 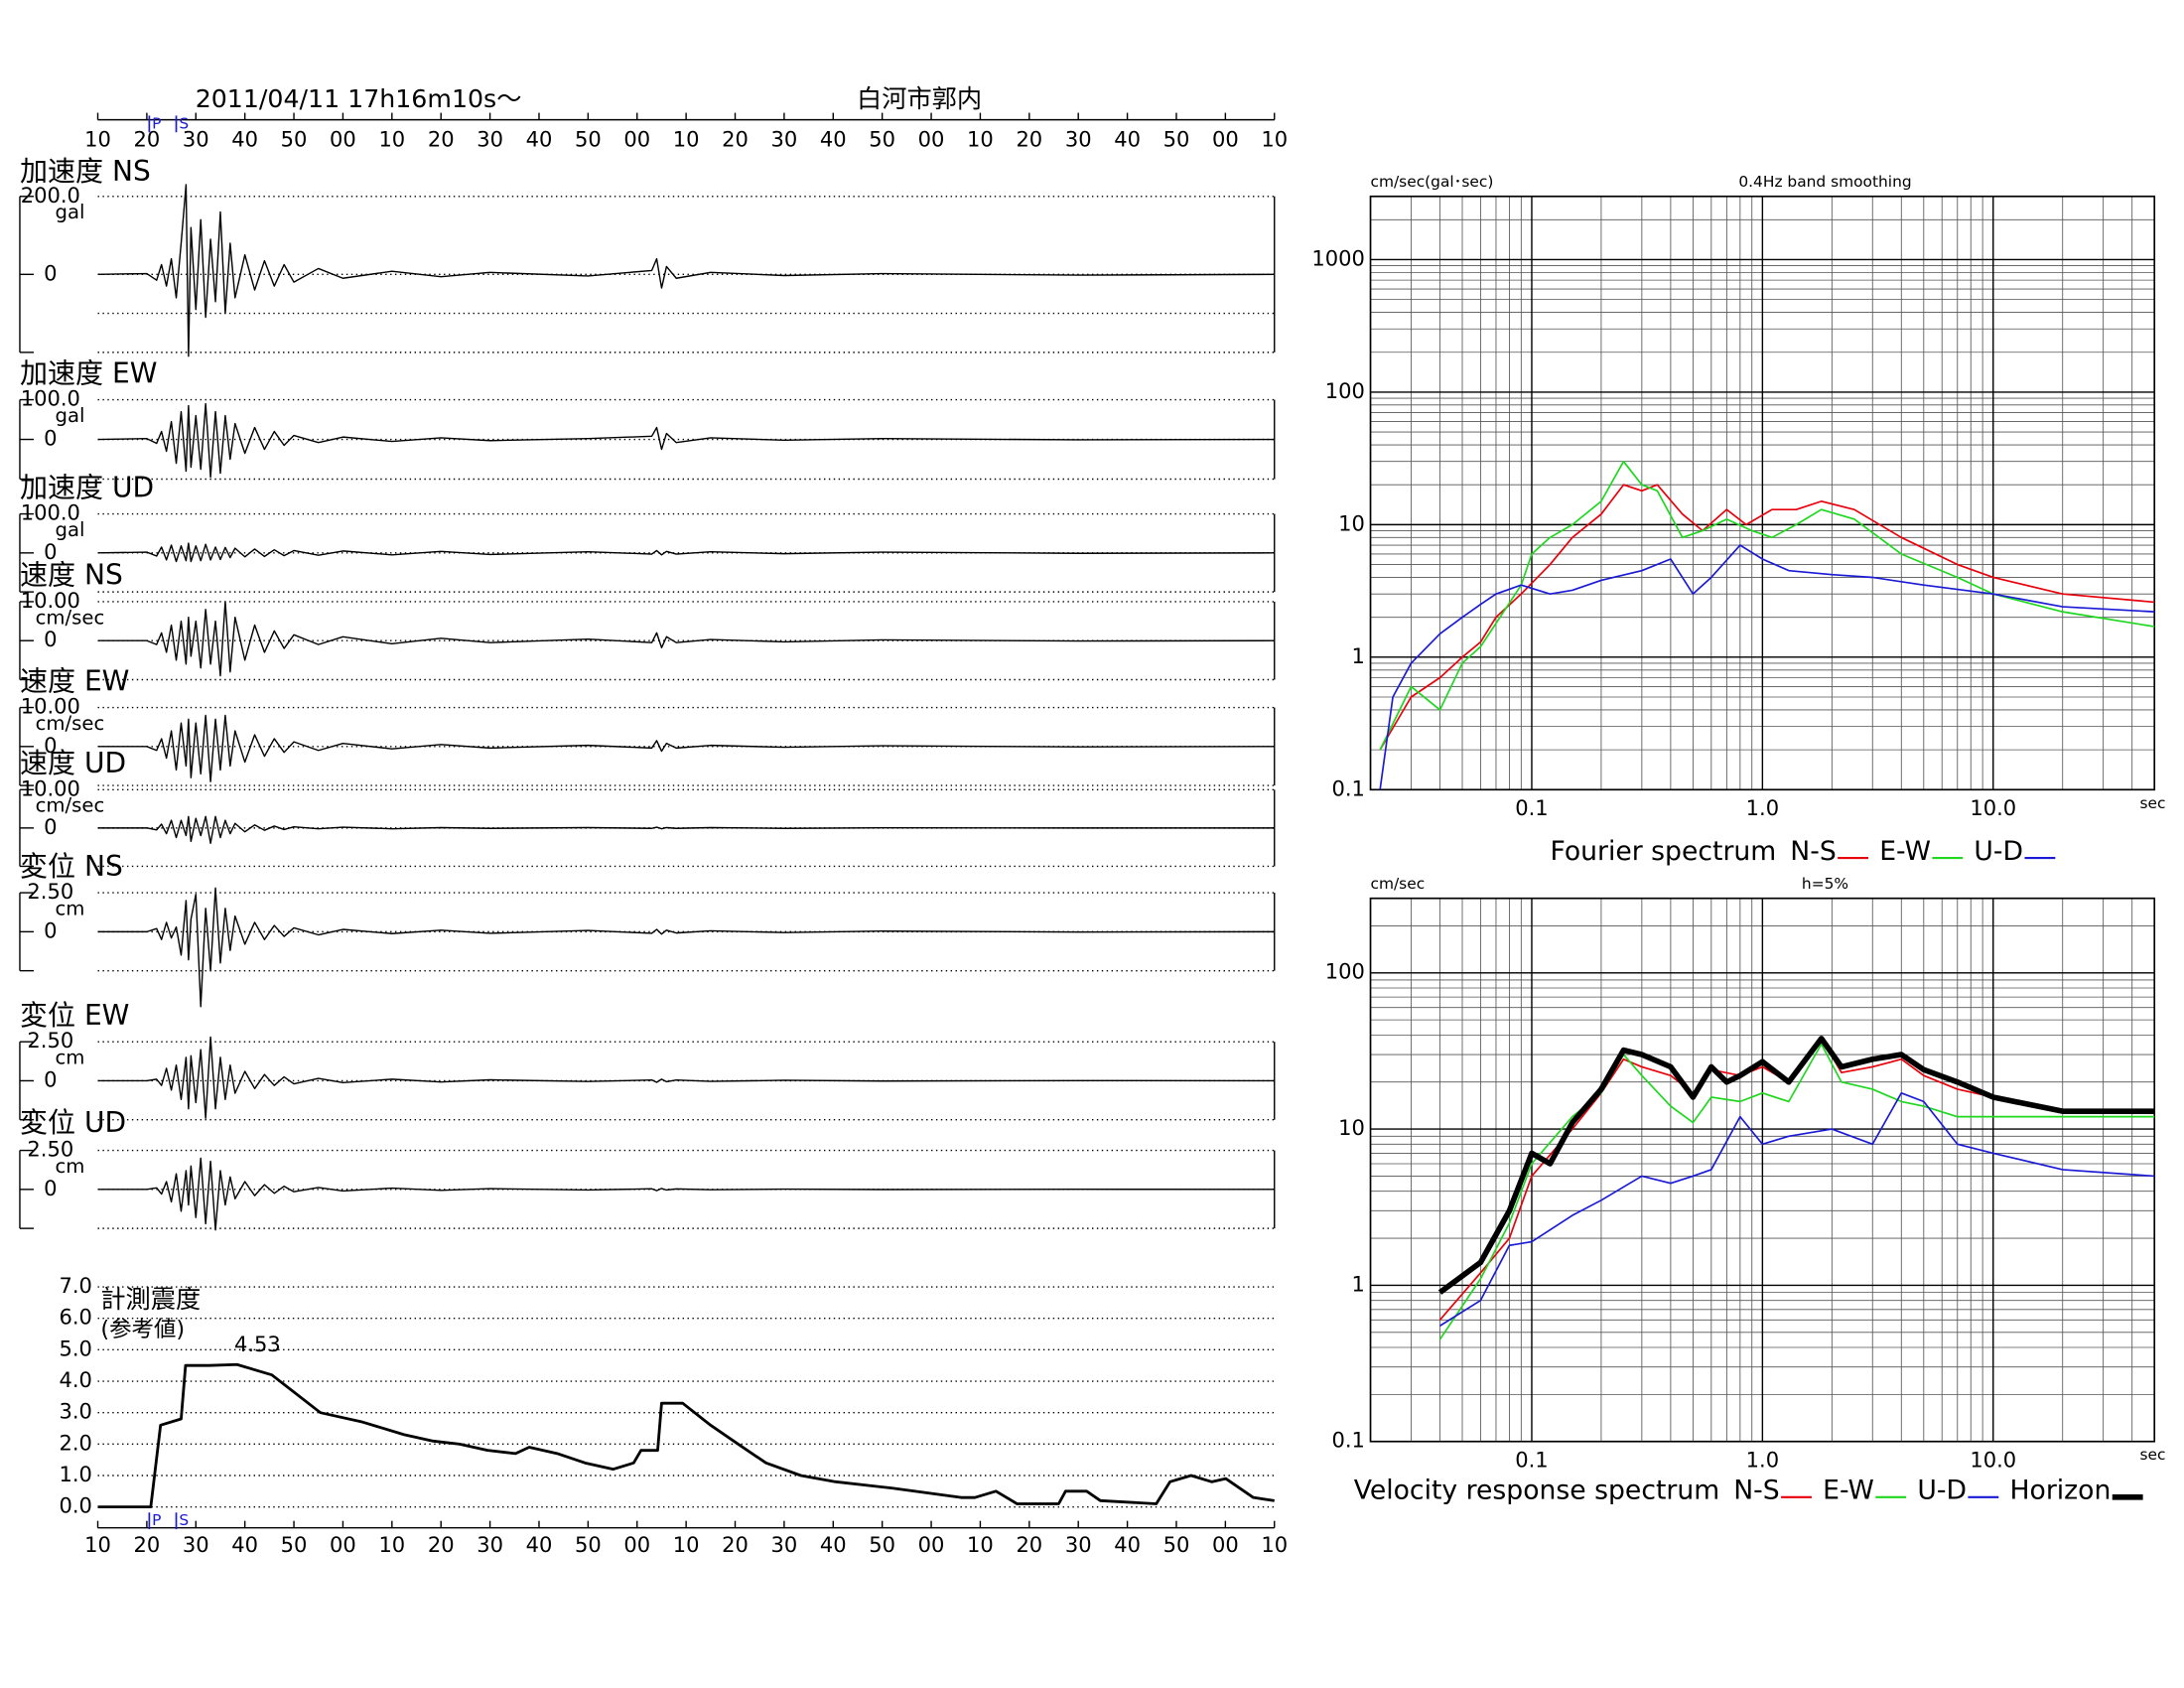 I want to click on x-tick-label: 0.1, so click(x=1531, y=807).